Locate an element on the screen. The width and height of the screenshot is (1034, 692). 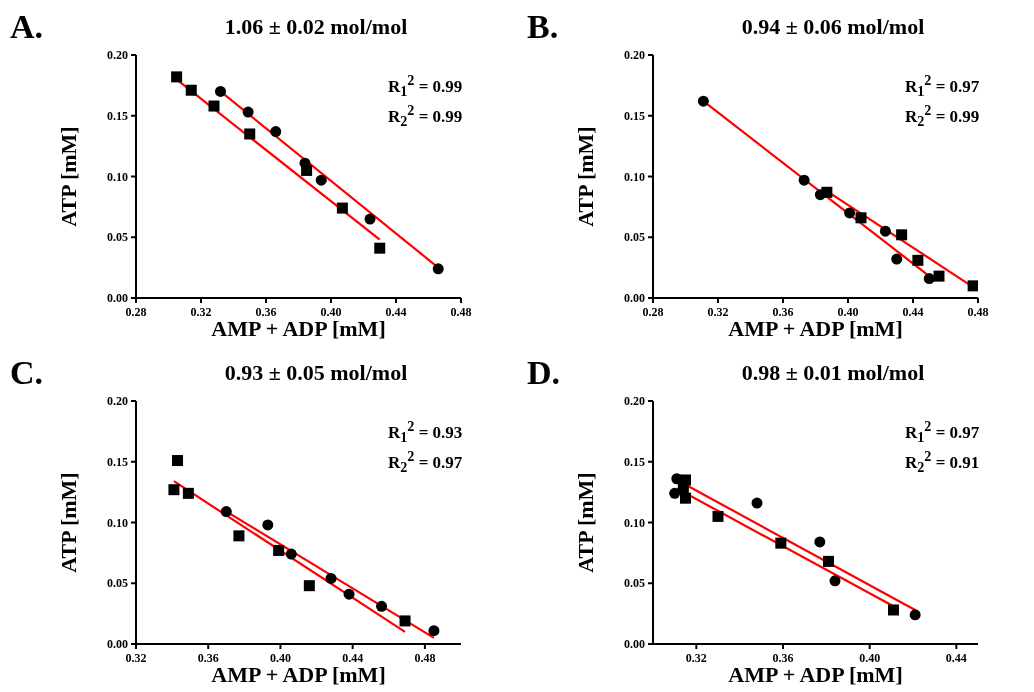
text: A. is located at coordinates (27, 27).